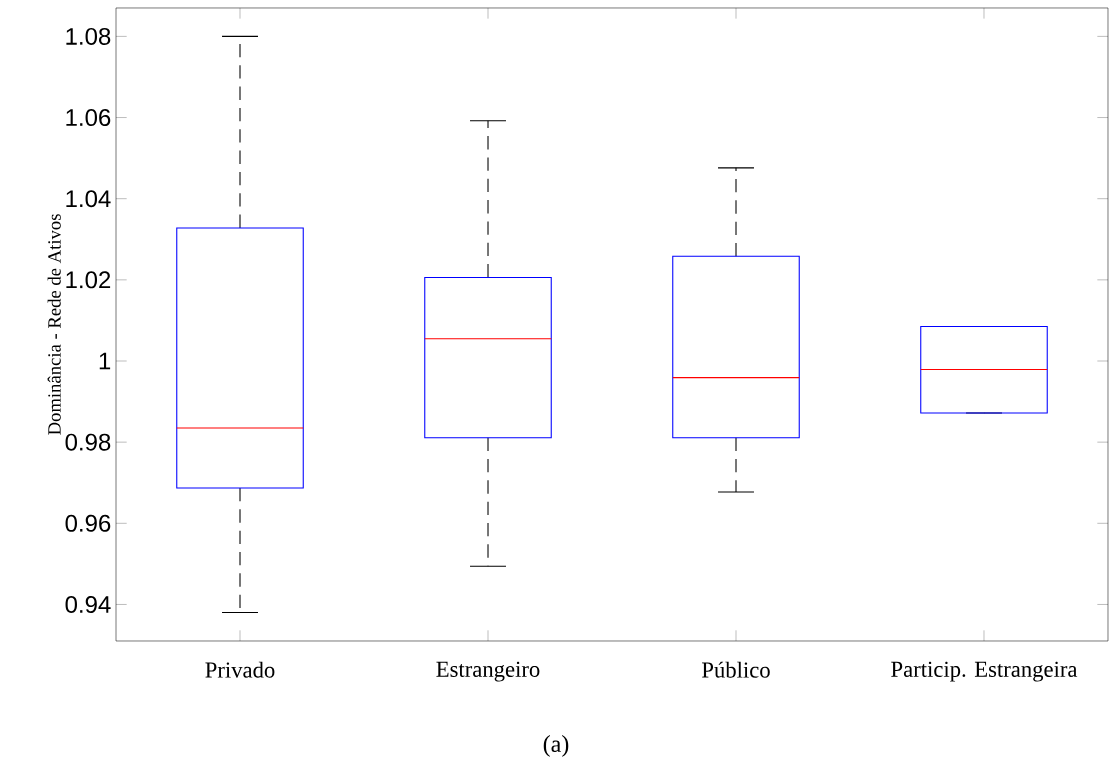 This screenshot has width=1110, height=766. I want to click on y-tick-label: 1.06, so click(88, 118).